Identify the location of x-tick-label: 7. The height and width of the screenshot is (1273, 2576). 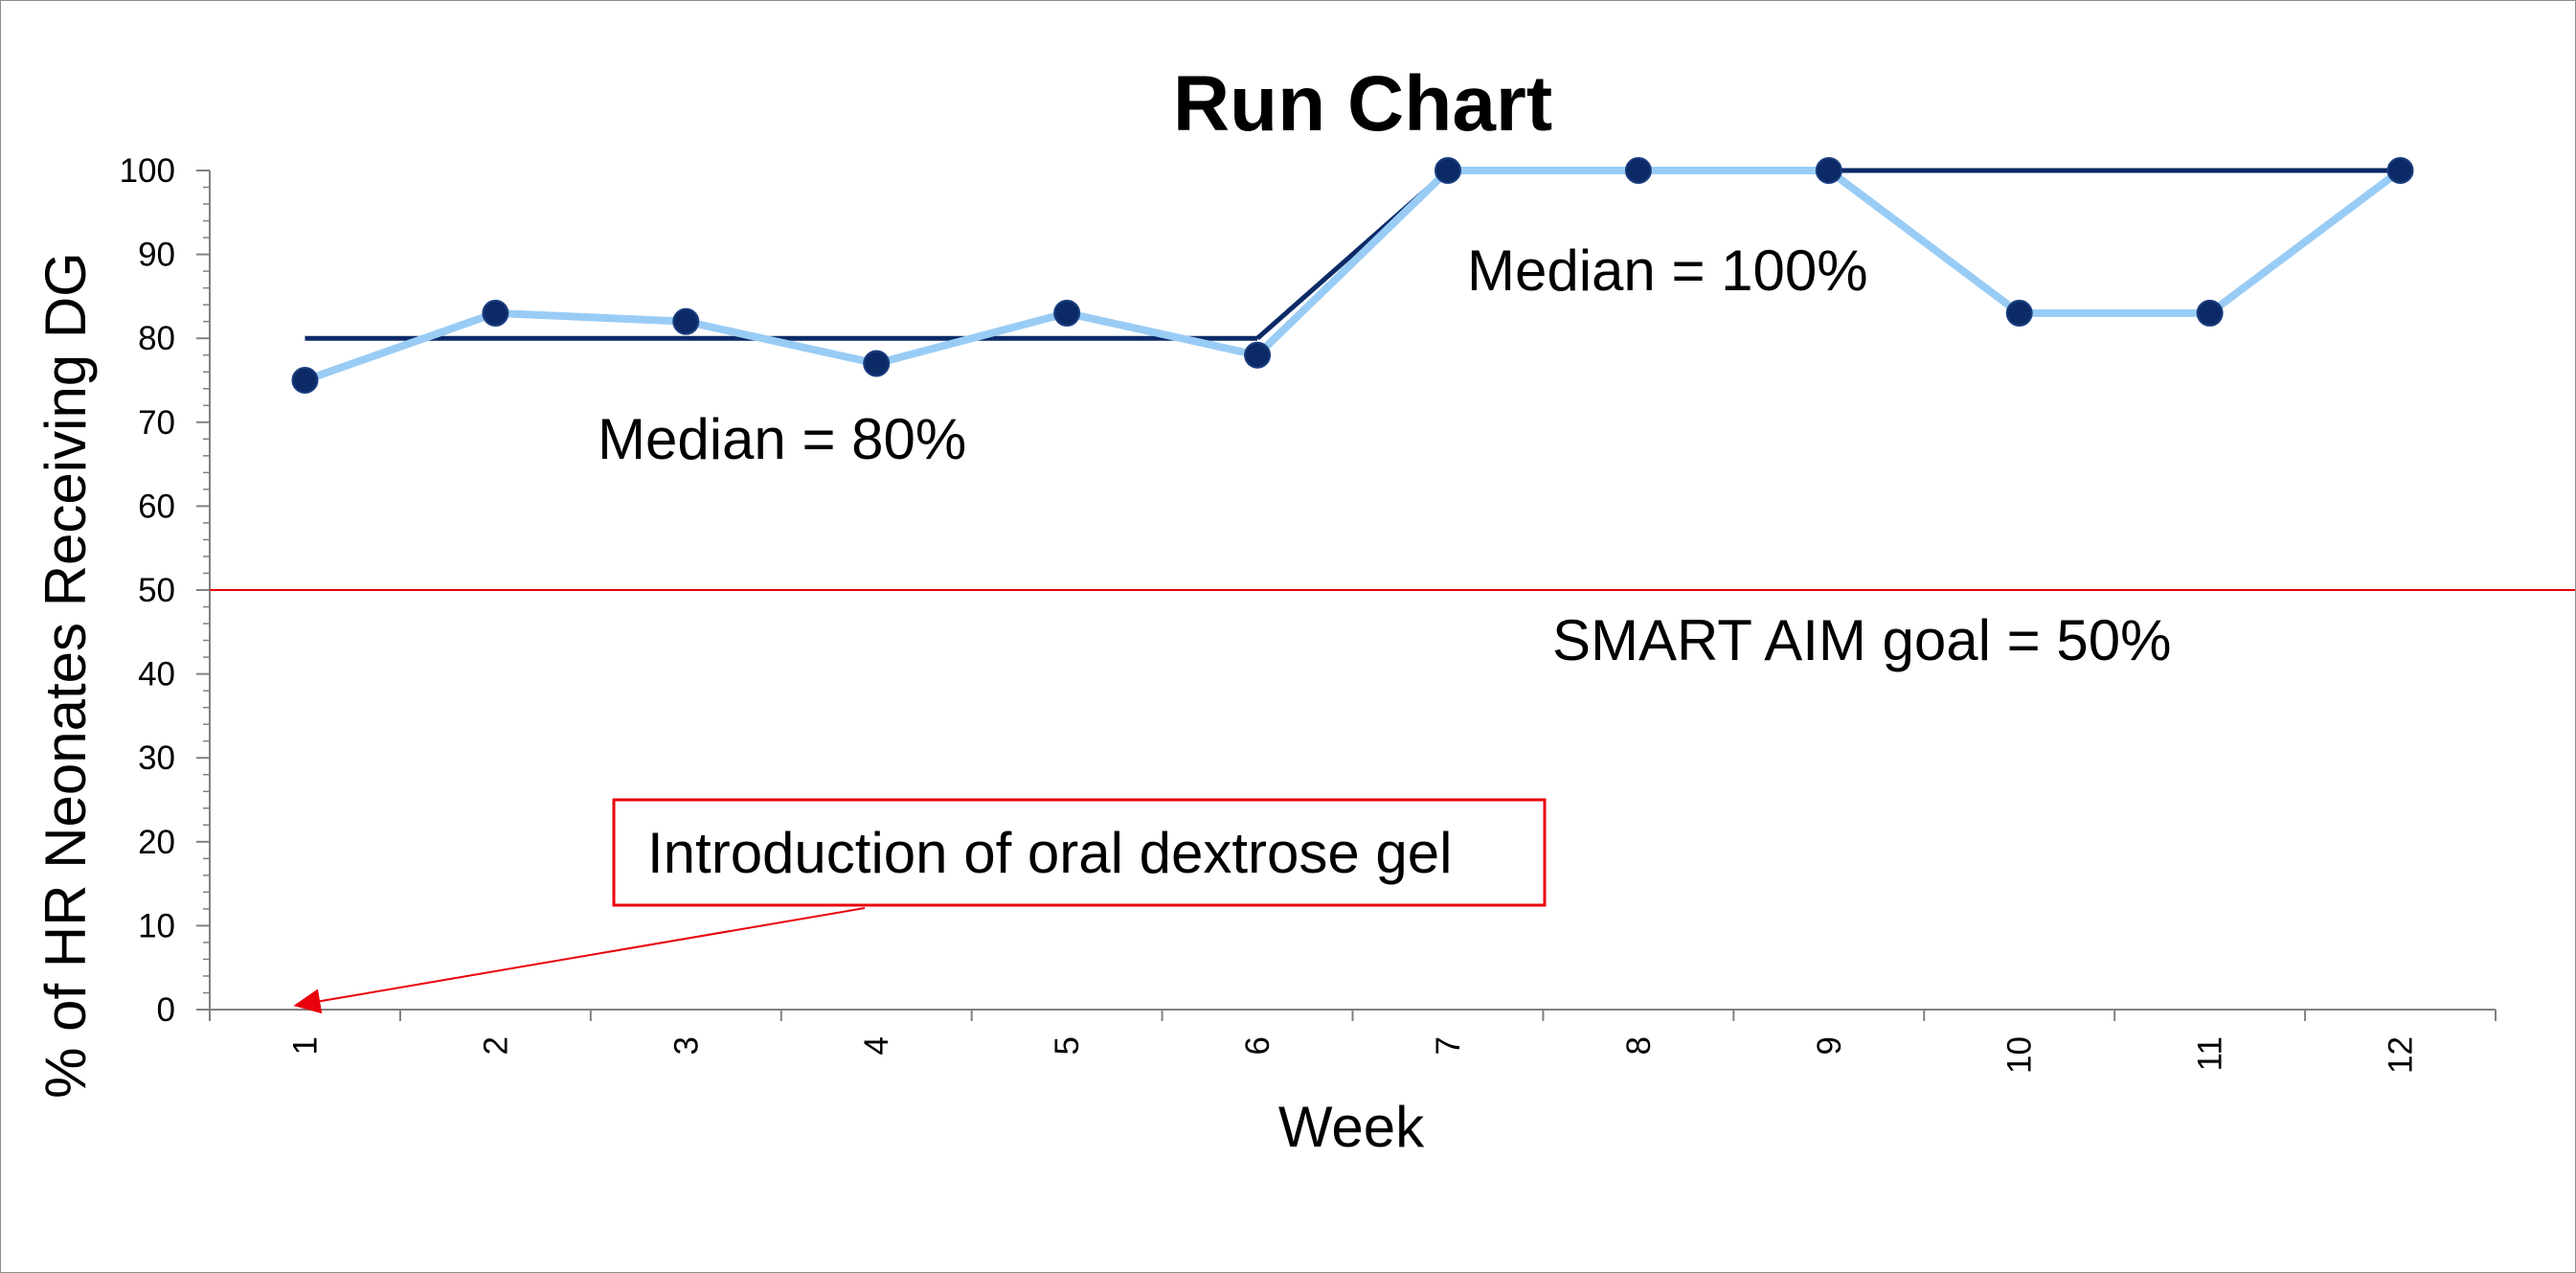
(1448, 1045).